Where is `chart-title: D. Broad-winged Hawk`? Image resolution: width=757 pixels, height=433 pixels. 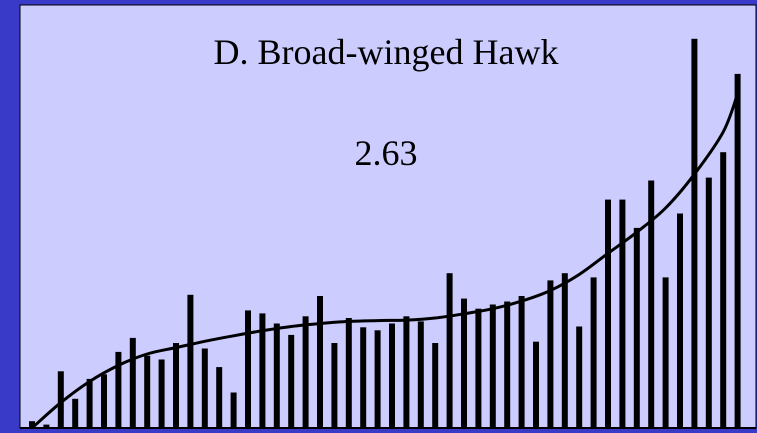
chart-title: D. Broad-winged Hawk is located at coordinates (386, 52).